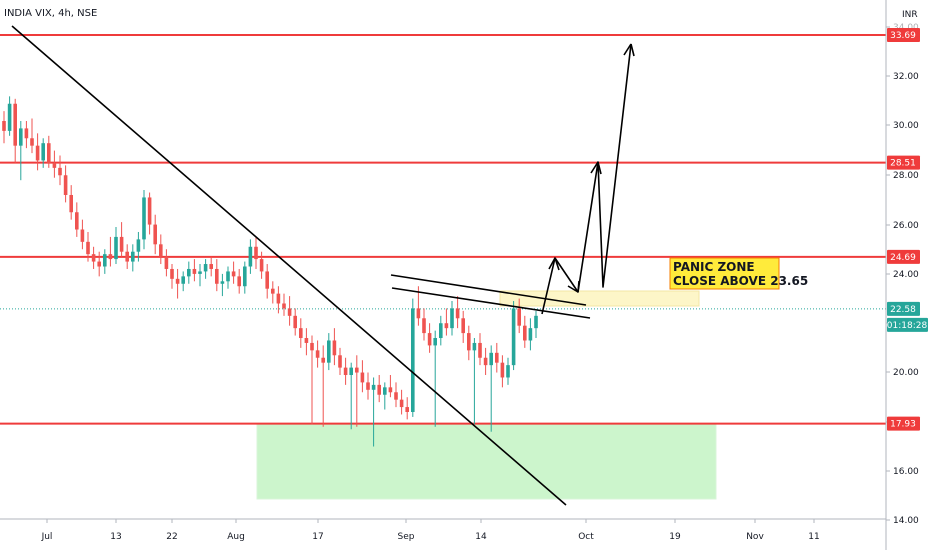  Describe the element at coordinates (171, 537) in the screenshot. I see `x-tick-label: 22` at that location.